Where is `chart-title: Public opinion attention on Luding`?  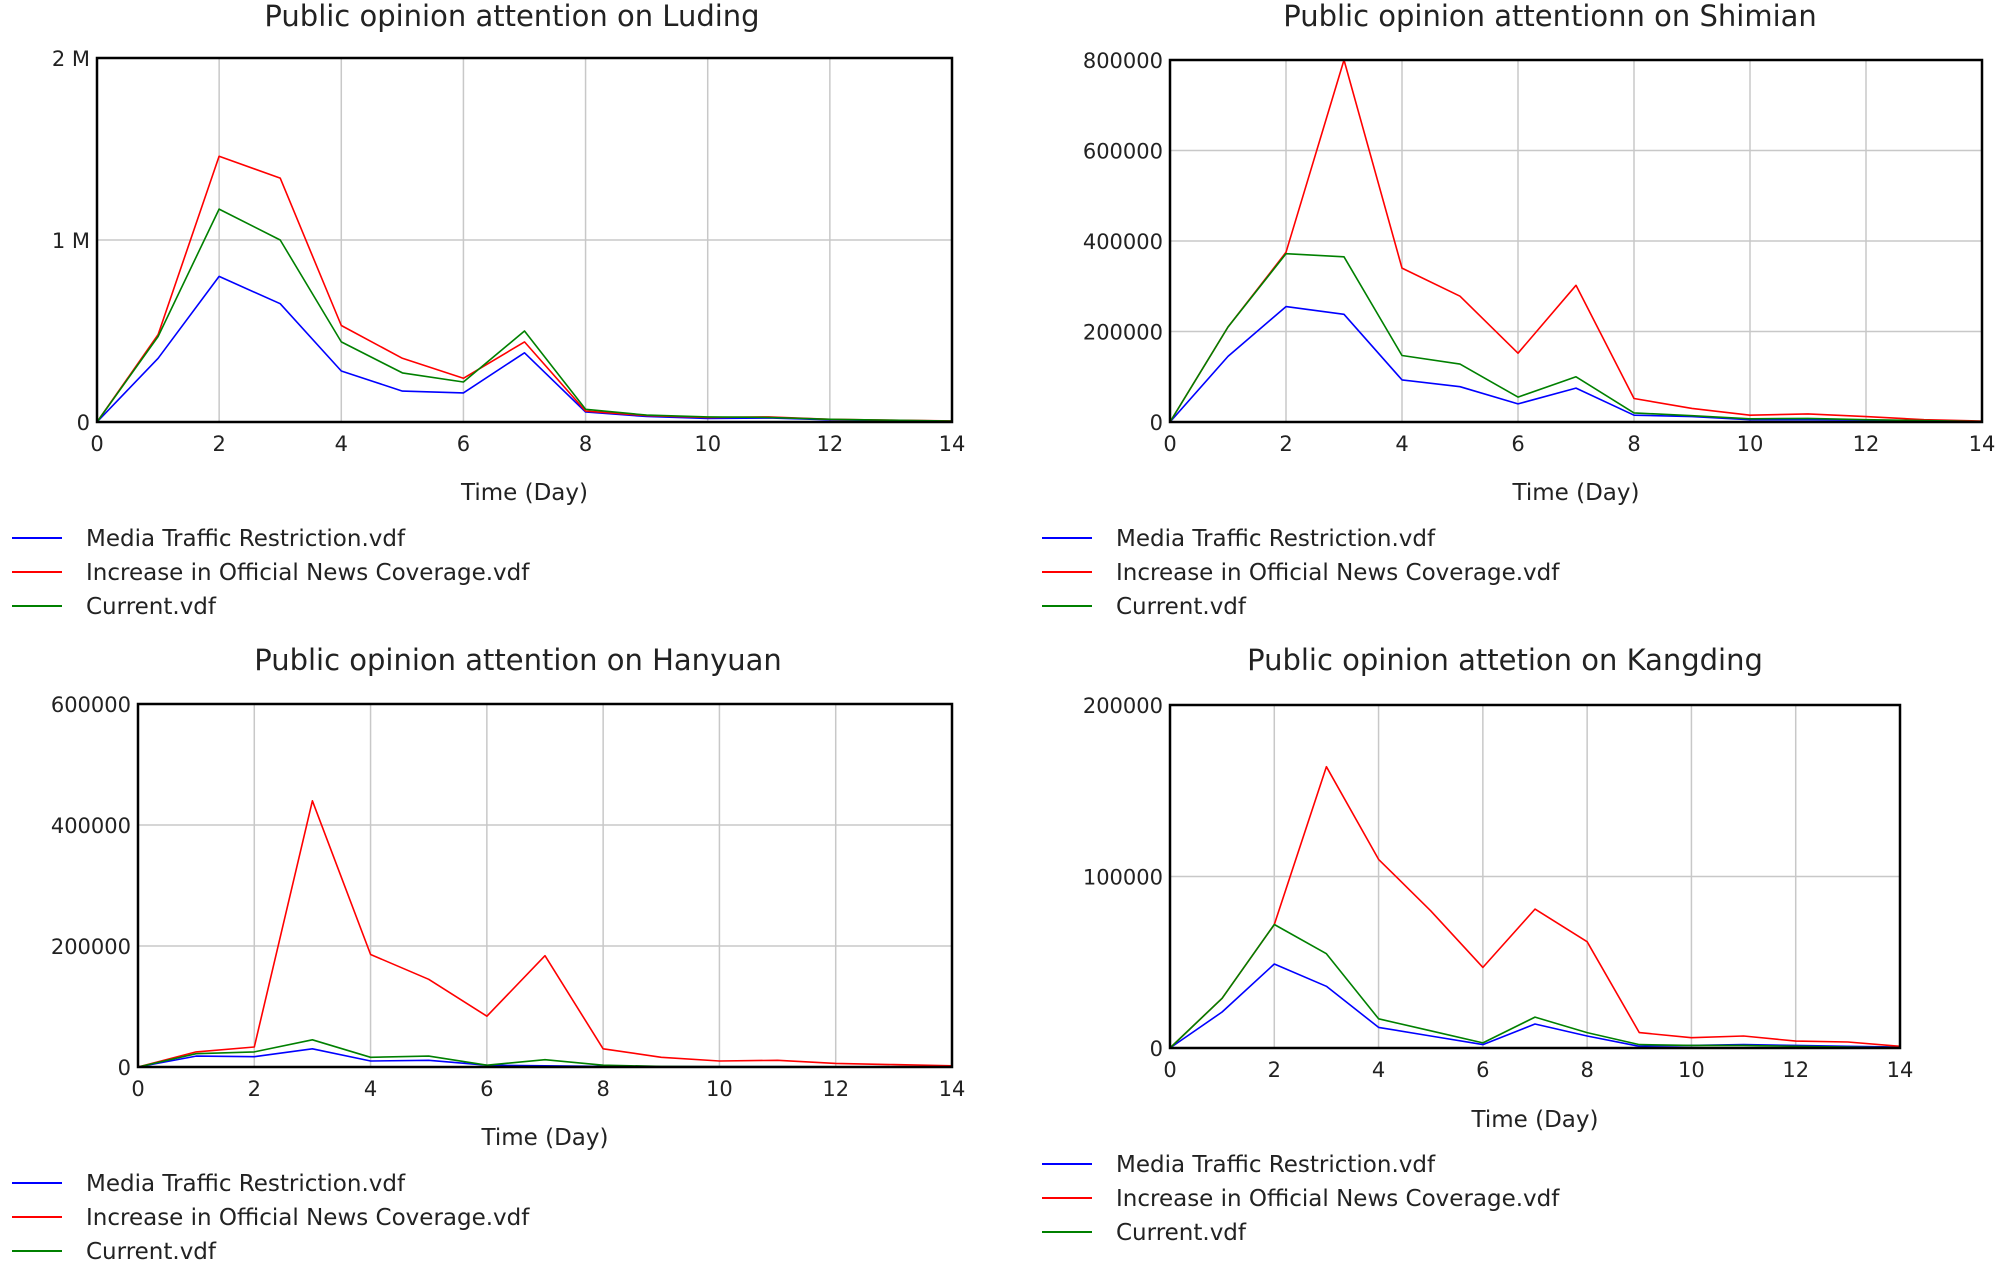 chart-title: Public opinion attention on Luding is located at coordinates (511, 16).